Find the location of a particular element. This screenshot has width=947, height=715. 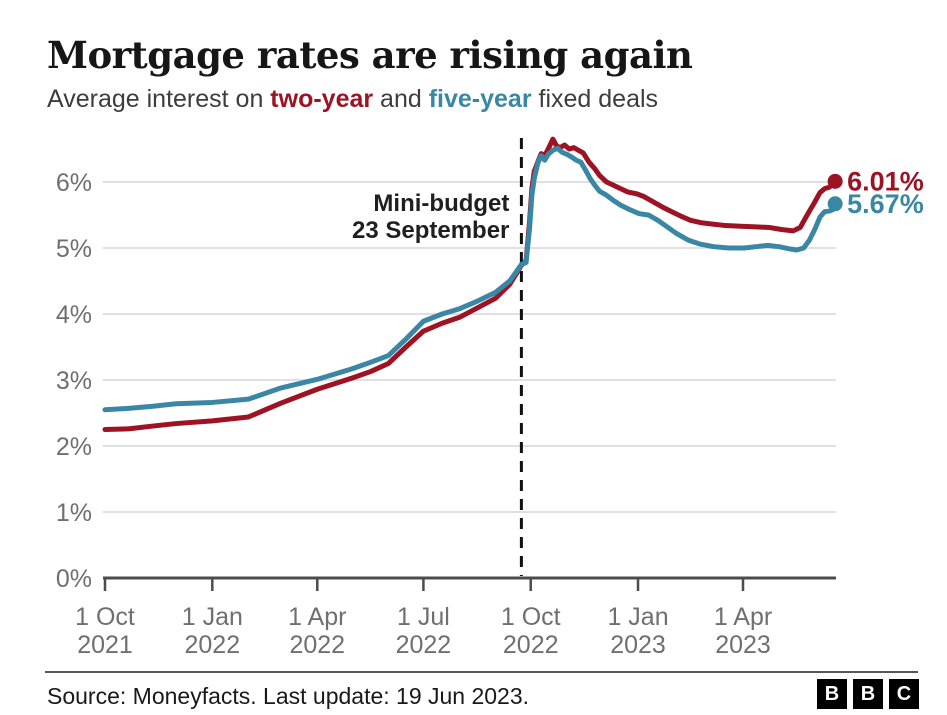

bbc-logo: B B C is located at coordinates (868, 694).